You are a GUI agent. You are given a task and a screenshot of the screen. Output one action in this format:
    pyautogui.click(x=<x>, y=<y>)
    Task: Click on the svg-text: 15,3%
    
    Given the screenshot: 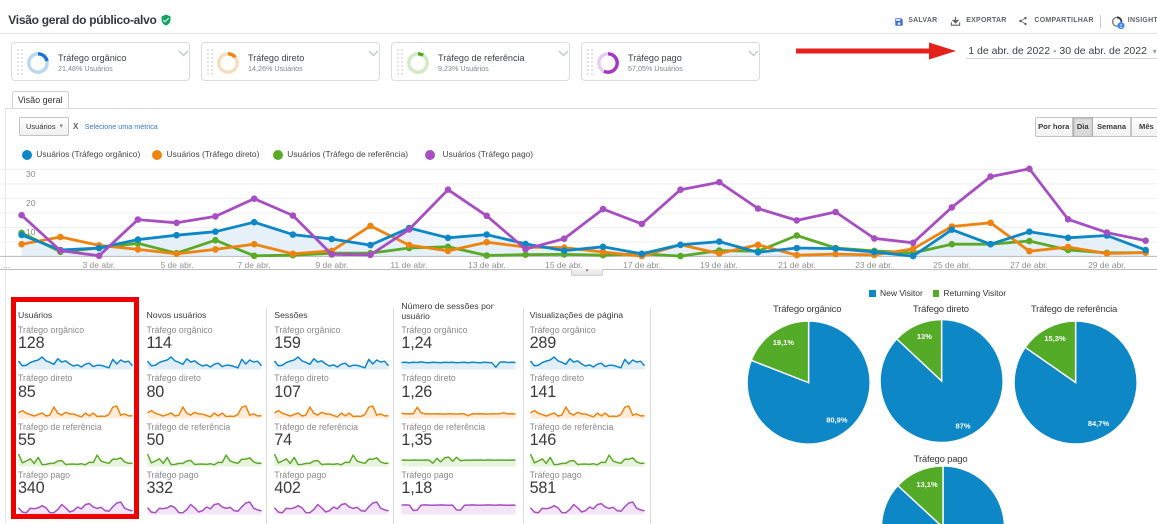 What is the action you would take?
    pyautogui.click(x=1055, y=338)
    